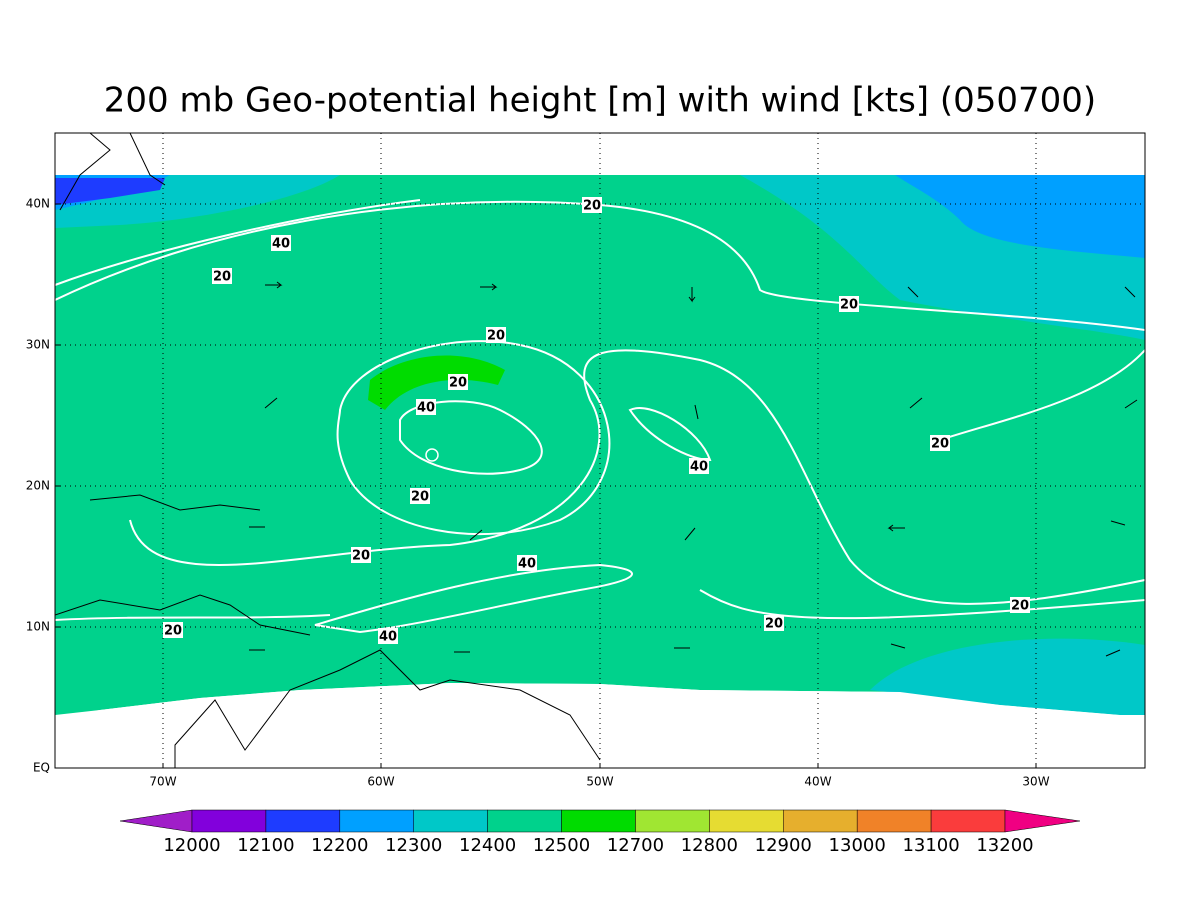 The height and width of the screenshot is (904, 1200). Describe the element at coordinates (635, 845) in the screenshot. I see `colorbar-label: 12700` at that location.